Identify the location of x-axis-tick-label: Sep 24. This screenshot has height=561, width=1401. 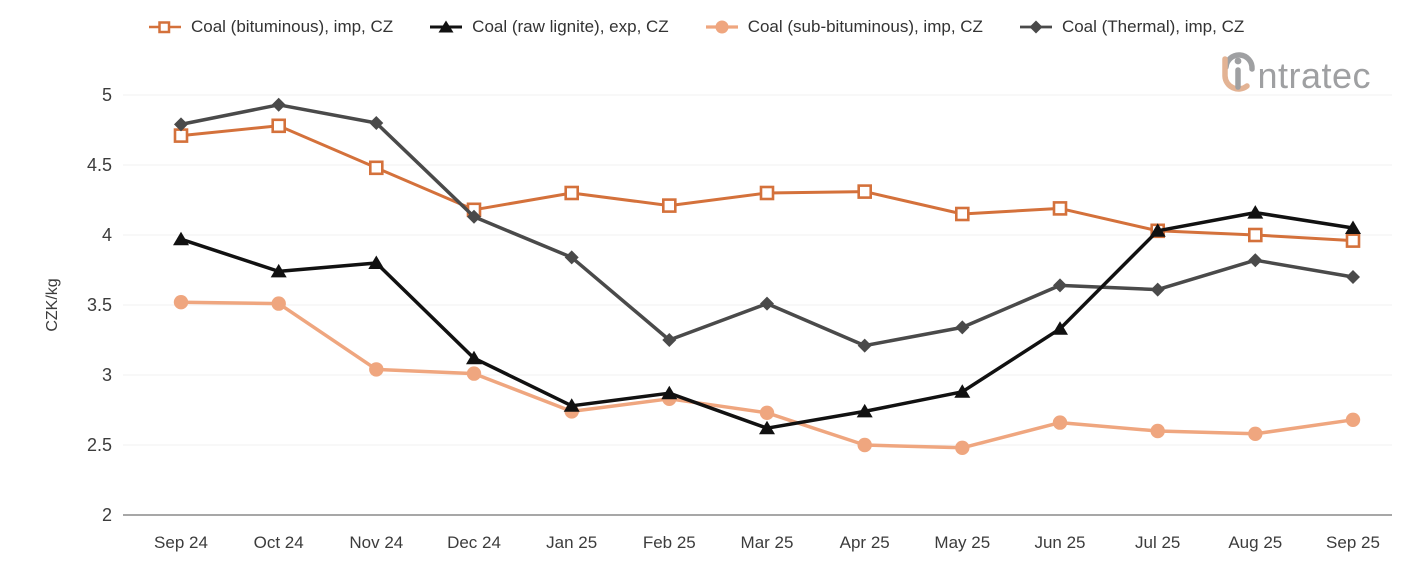
(181, 542).